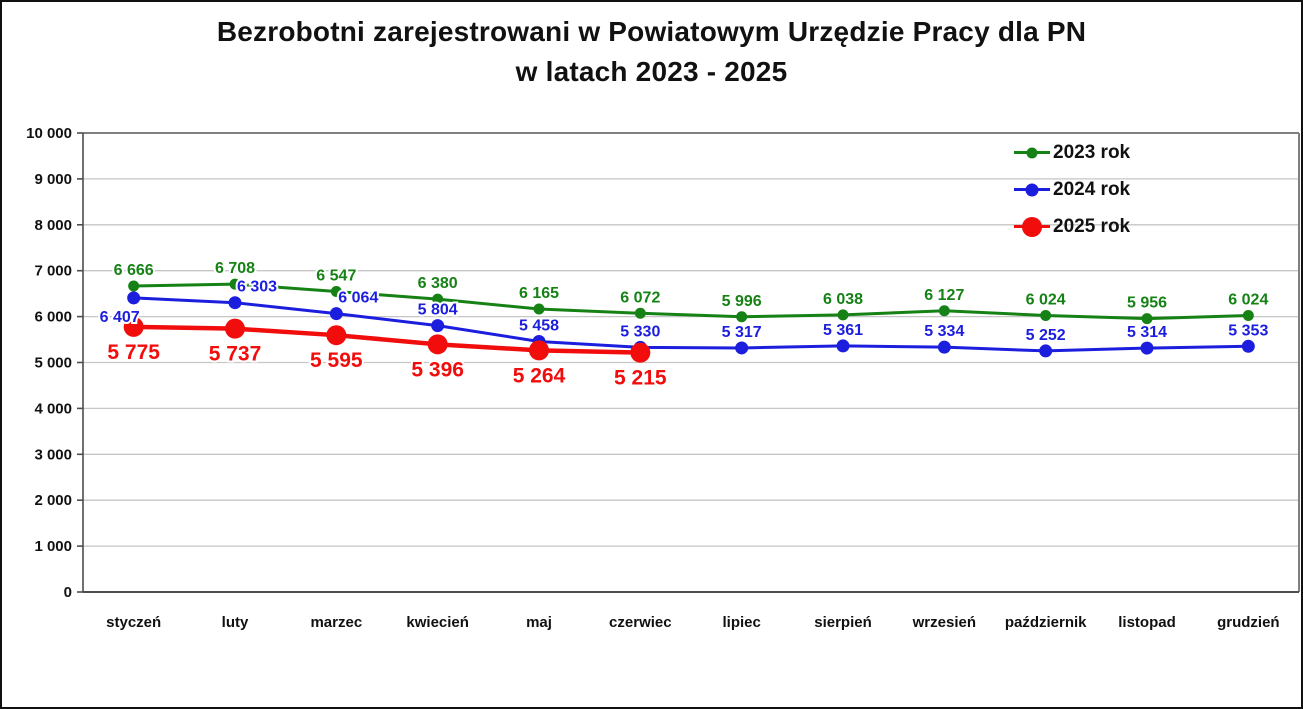  Describe the element at coordinates (742, 332) in the screenshot. I see `data-label: 5 317` at that location.